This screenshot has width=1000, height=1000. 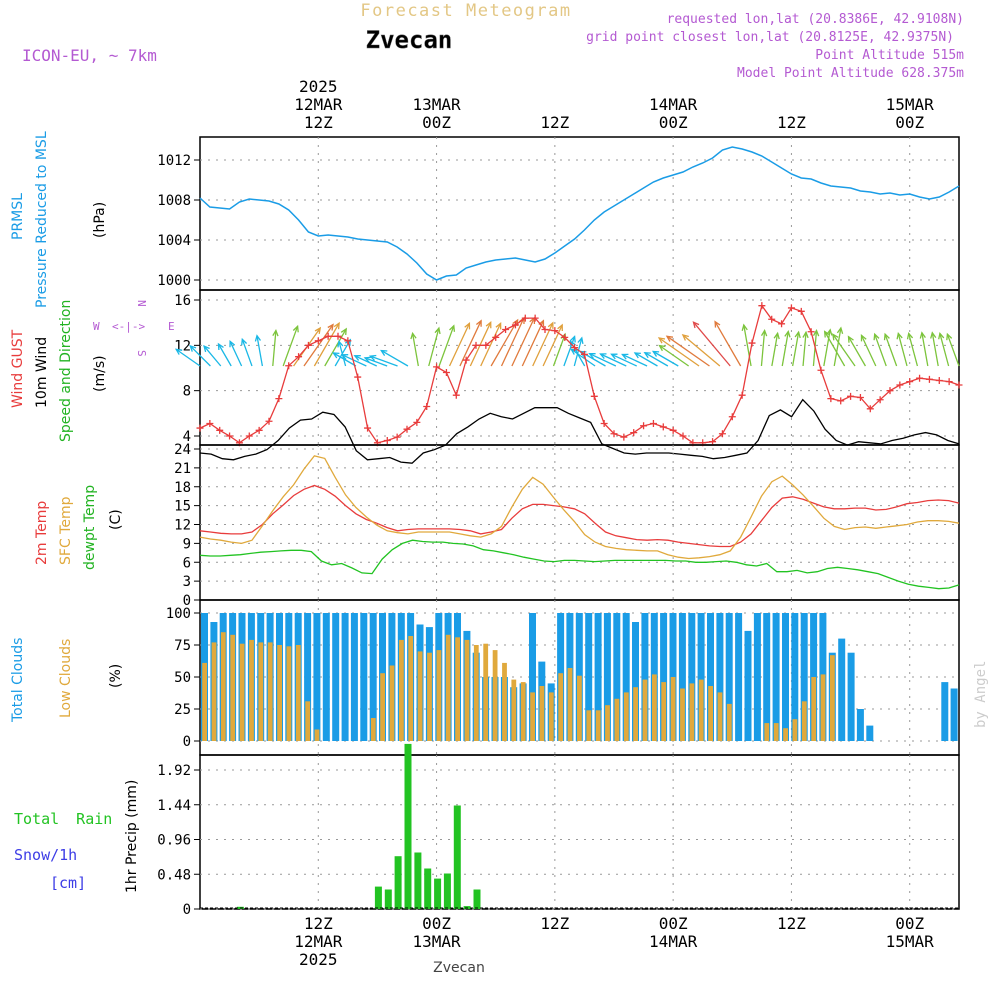 What do you see at coordinates (567, 525) in the screenshot?
I see `temperature-panel: 0 3 6 9 12 15 18 21 24` at bounding box center [567, 525].